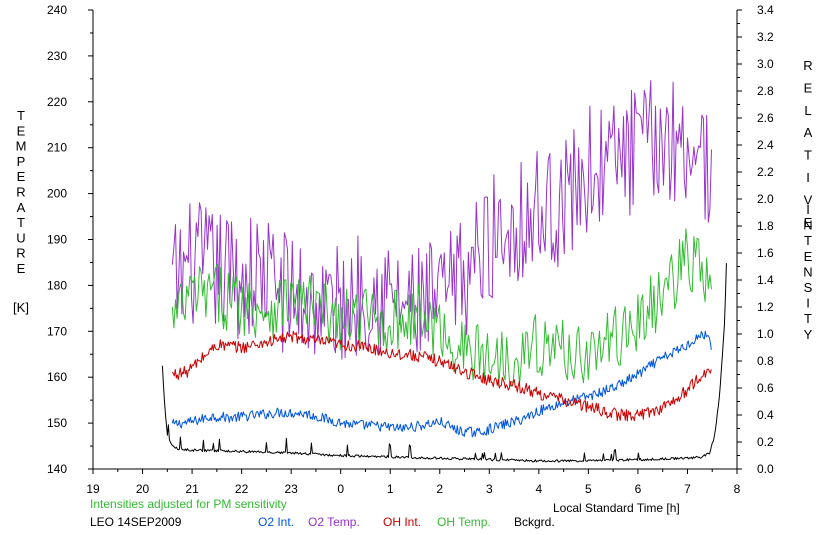  Describe the element at coordinates (765, 442) in the screenshot. I see `right-tick-label: 0.2` at that location.